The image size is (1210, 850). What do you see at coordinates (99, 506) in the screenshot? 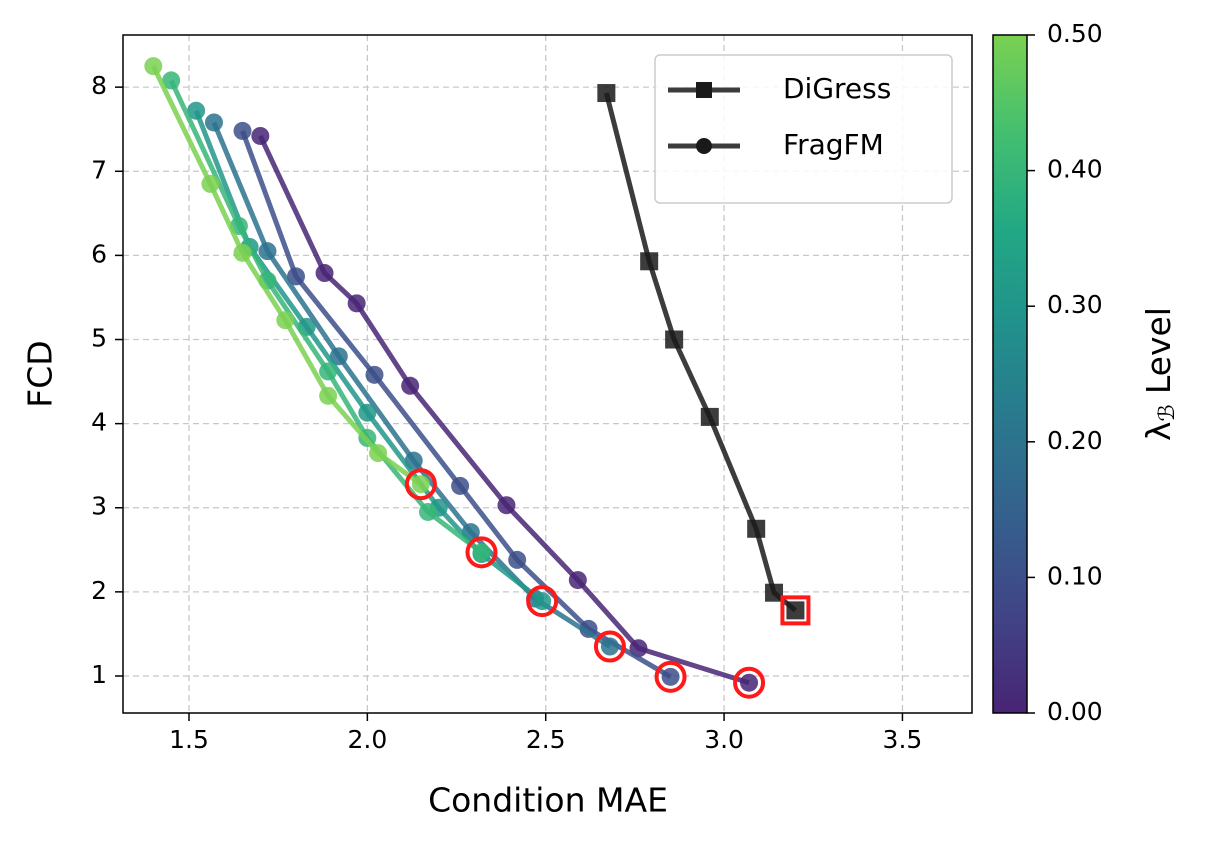
I see `y-tick-label: 3` at bounding box center [99, 506].